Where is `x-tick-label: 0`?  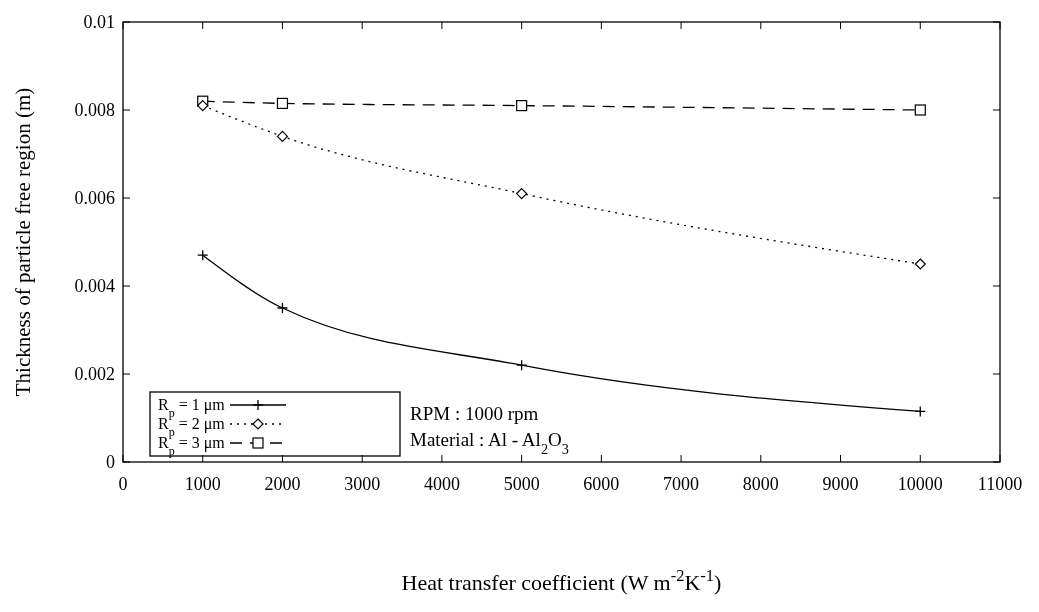
x-tick-label: 0 is located at coordinates (123, 484).